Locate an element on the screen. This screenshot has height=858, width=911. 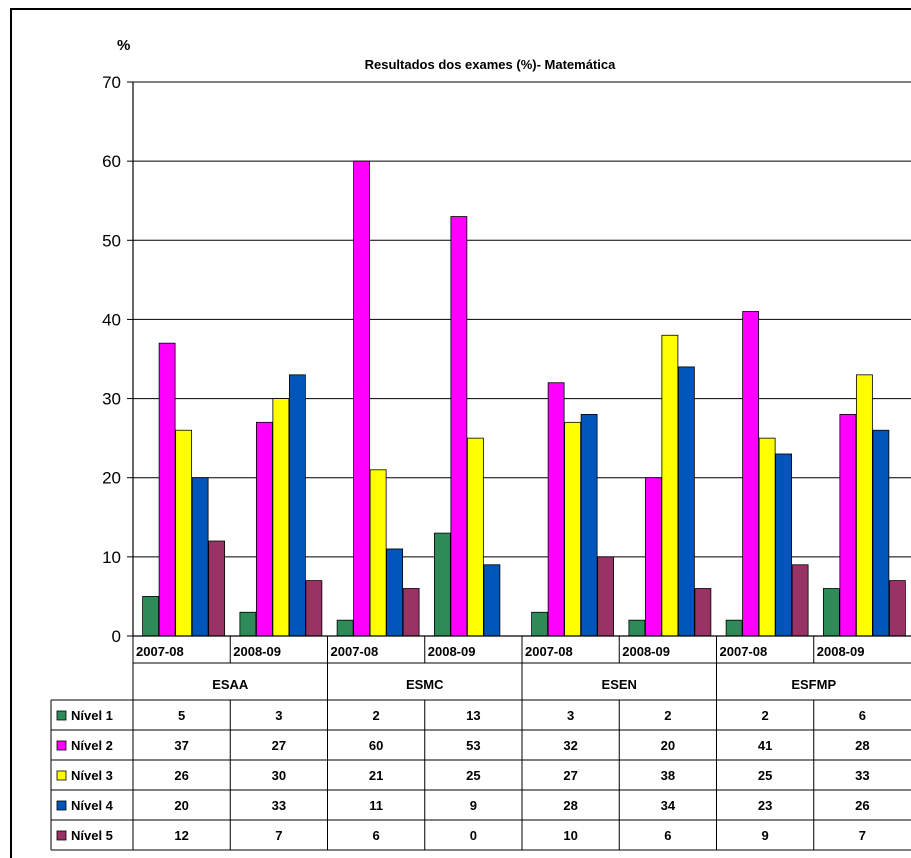
y-tick-label: 0 is located at coordinates (116, 636).